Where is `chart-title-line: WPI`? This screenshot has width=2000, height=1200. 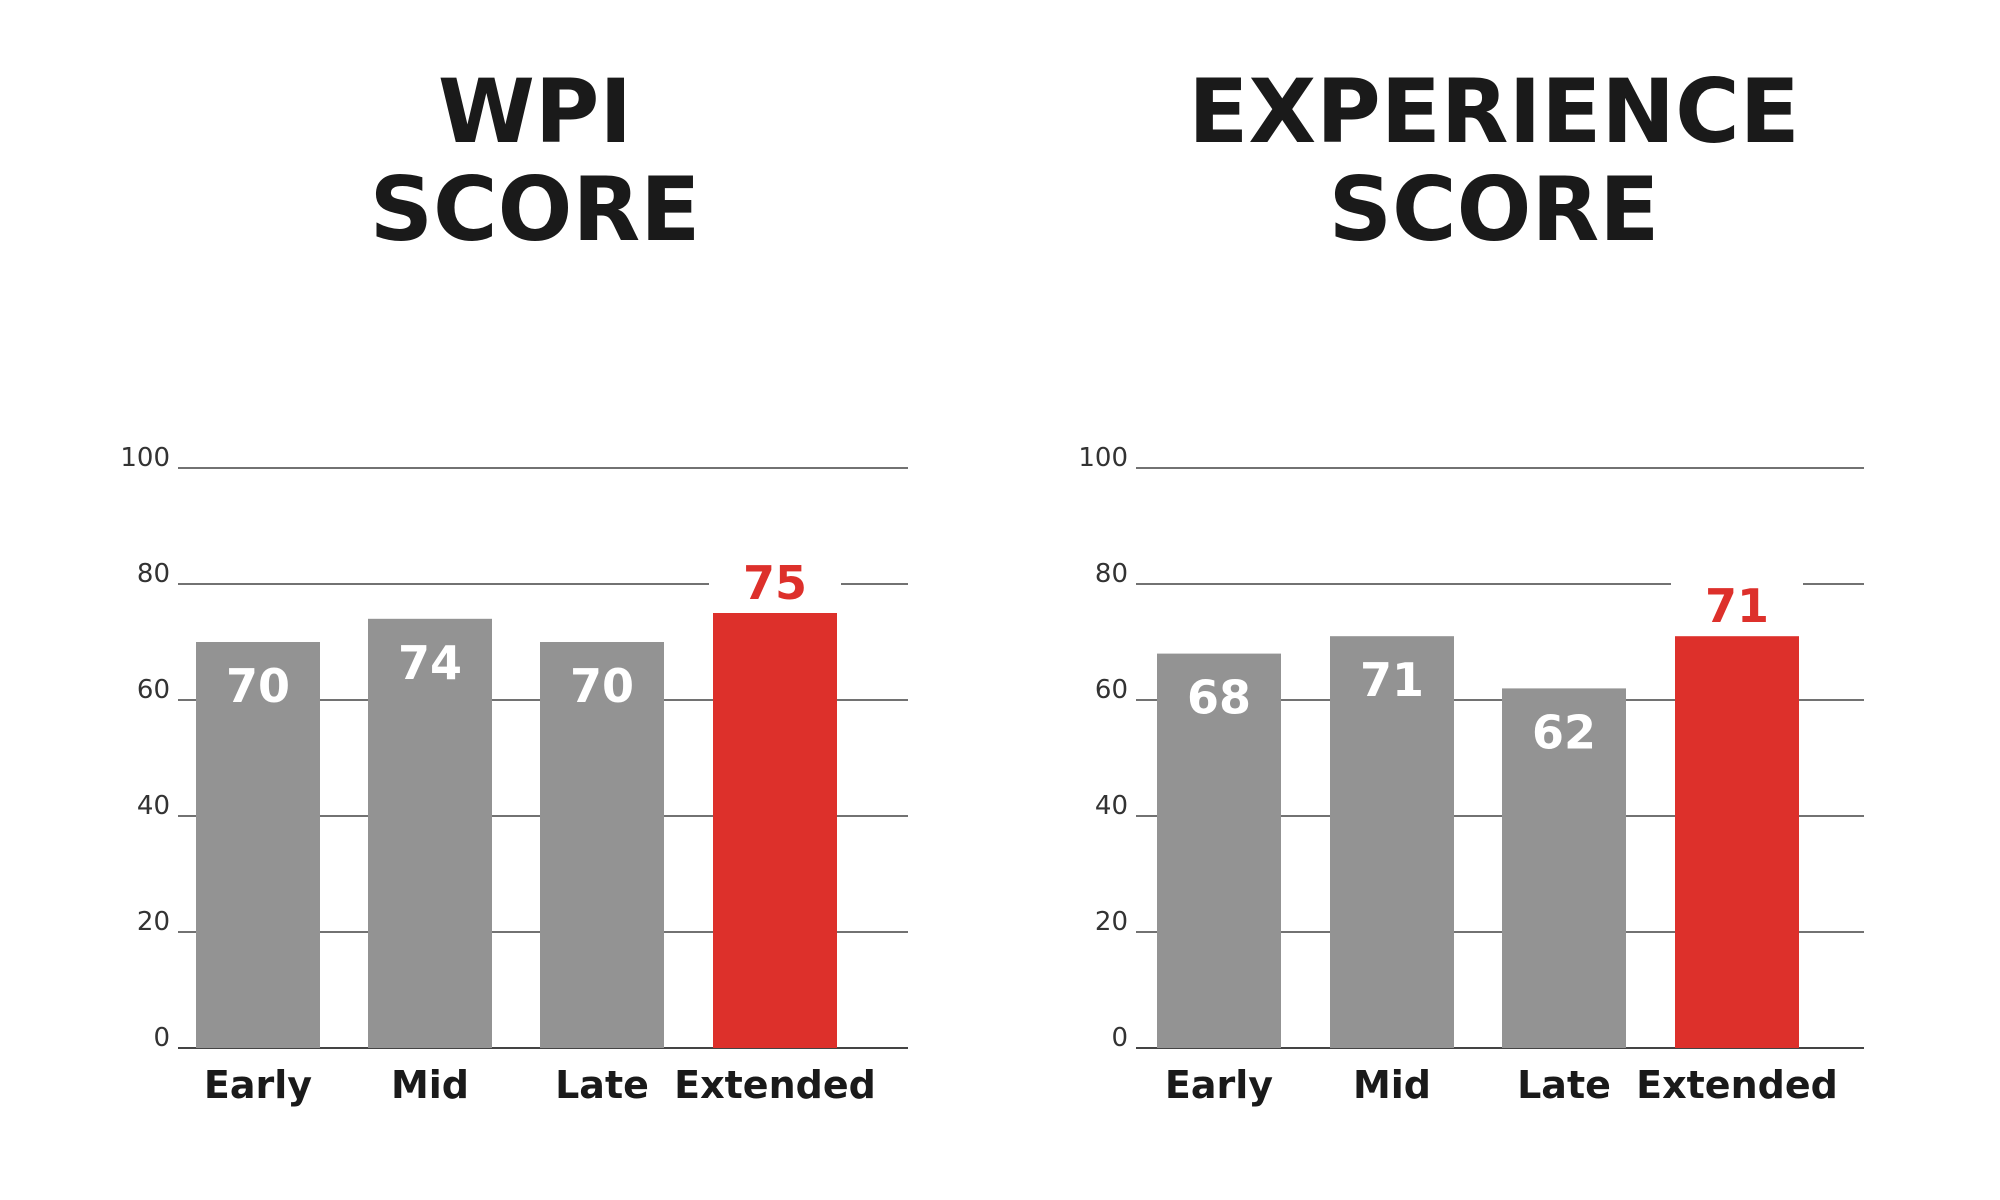
chart-title-line: WPI is located at coordinates (535, 111).